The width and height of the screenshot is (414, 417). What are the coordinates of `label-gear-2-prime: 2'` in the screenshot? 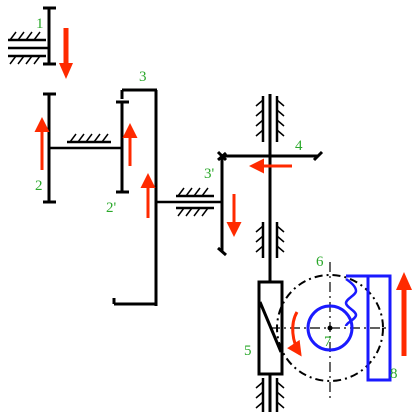 It's located at (111, 208).